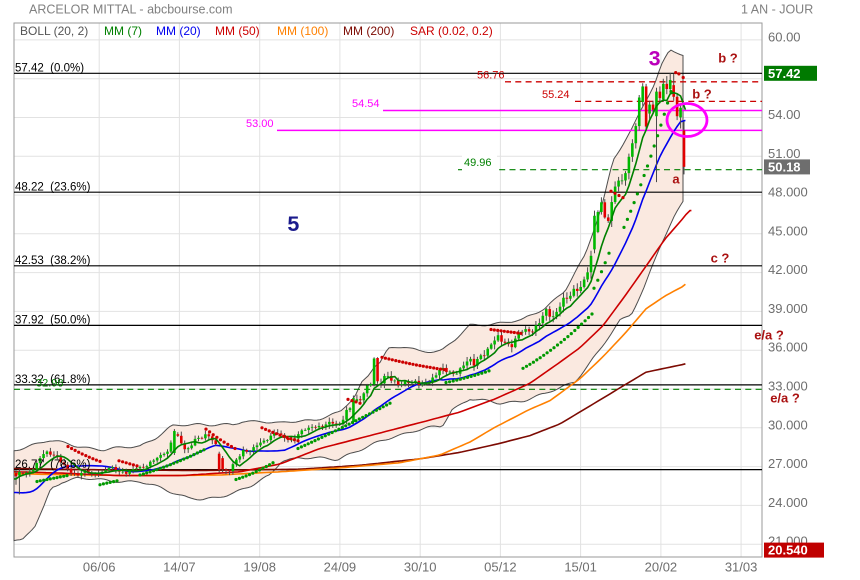 The image size is (860, 580). What do you see at coordinates (788, 502) in the screenshot?
I see `svg-text: 24.000` at bounding box center [788, 502].